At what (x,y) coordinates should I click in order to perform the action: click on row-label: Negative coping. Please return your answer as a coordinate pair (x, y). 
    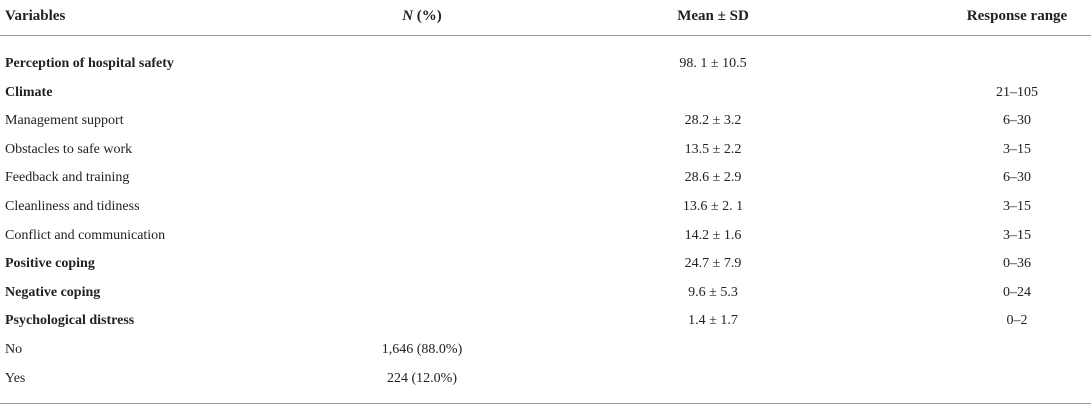
    Looking at the image, I should click on (53, 292).